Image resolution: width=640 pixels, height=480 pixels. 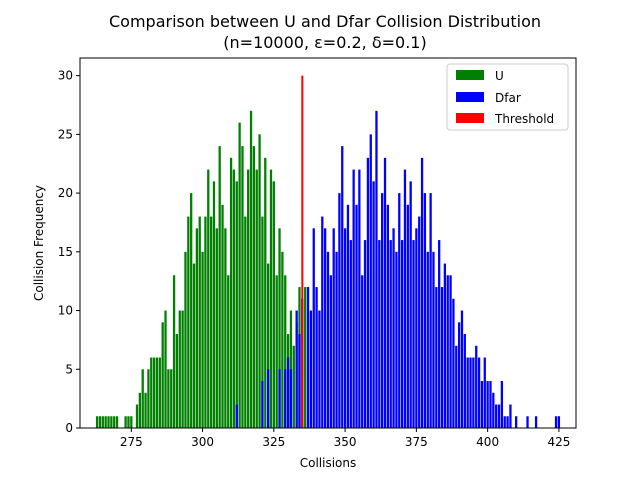 I want to click on legend-label-threshold: Threshold, so click(x=524, y=119).